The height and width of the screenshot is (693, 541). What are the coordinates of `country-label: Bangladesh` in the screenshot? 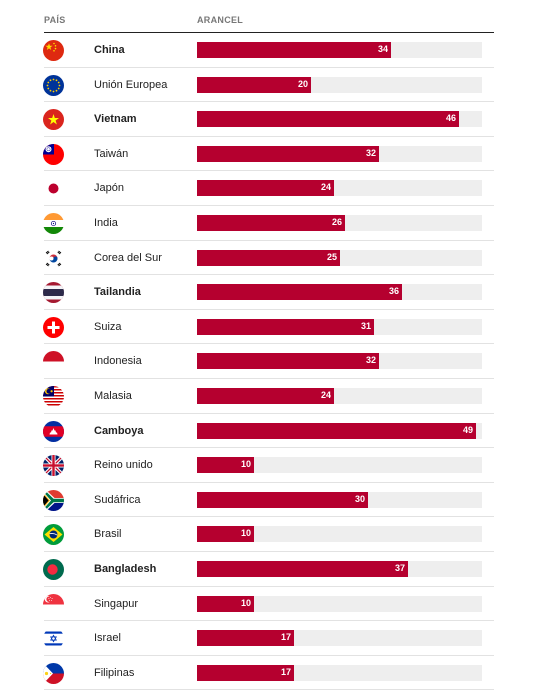 It's located at (125, 568).